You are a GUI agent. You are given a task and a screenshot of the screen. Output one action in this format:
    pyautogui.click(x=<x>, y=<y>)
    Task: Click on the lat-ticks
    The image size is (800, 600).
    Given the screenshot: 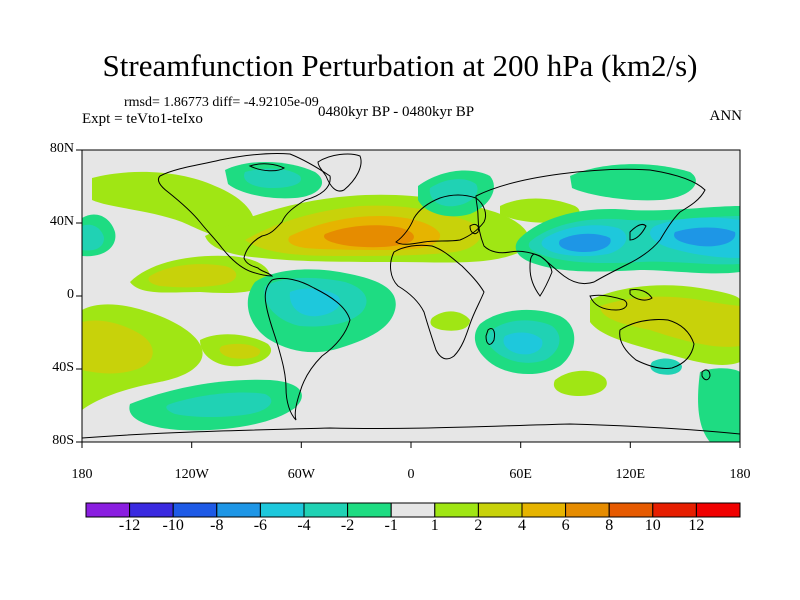 What is the action you would take?
    pyautogui.click(x=79, y=296)
    